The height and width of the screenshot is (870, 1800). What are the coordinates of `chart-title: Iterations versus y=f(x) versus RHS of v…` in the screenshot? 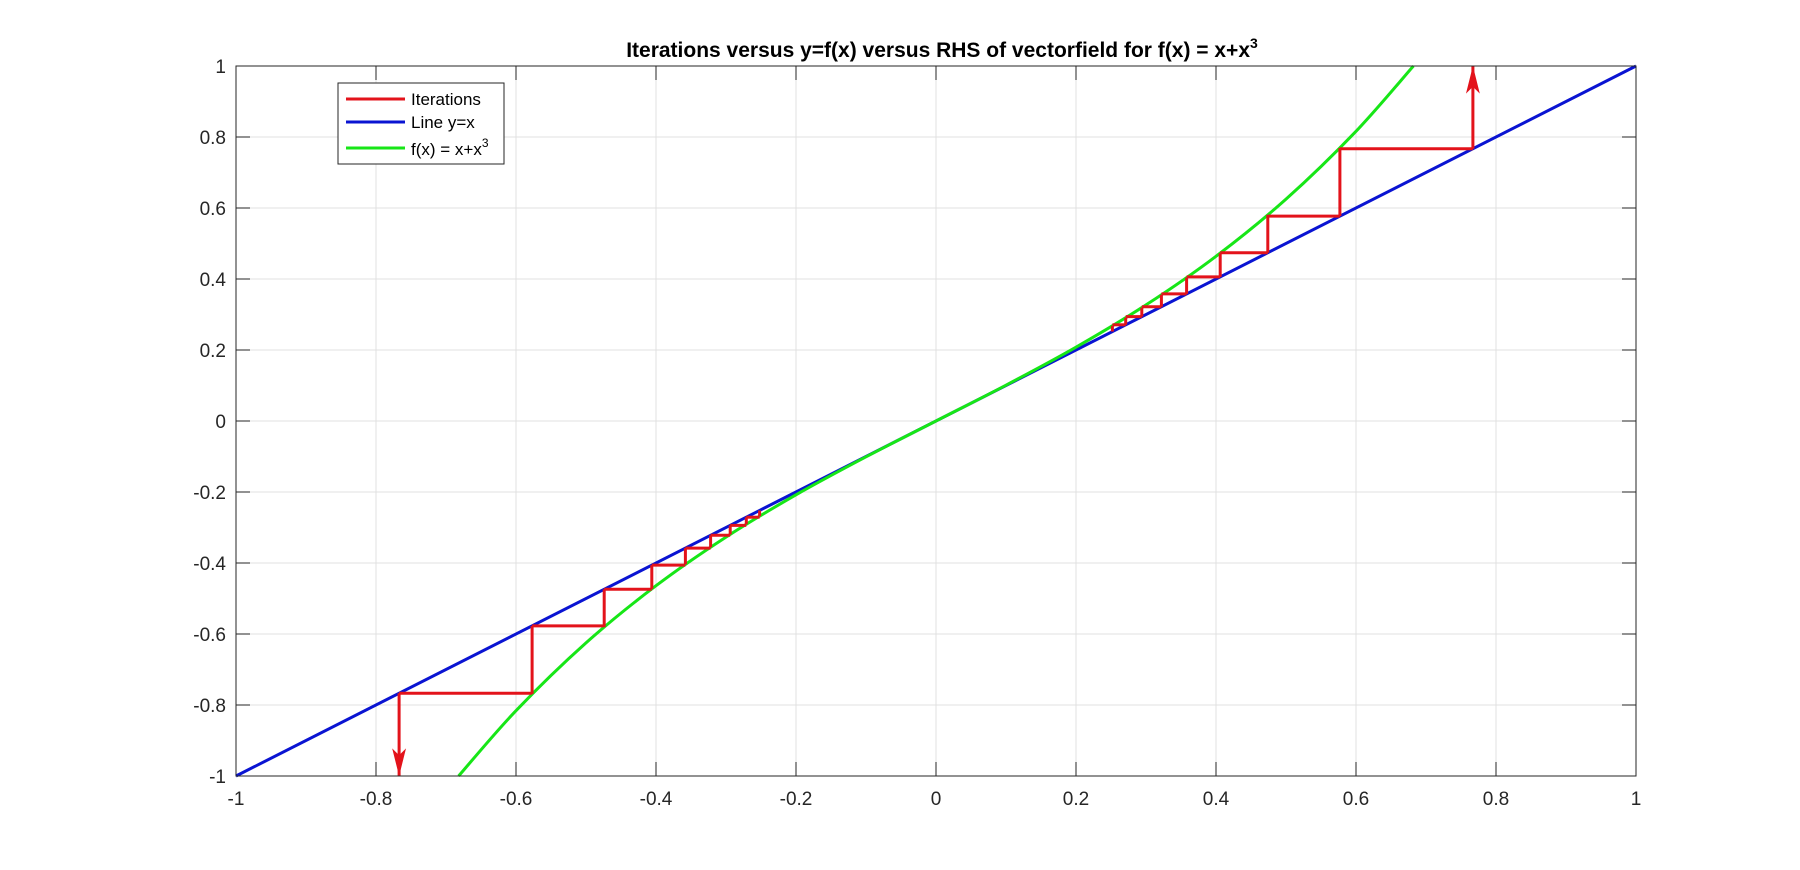 It's located at (942, 48).